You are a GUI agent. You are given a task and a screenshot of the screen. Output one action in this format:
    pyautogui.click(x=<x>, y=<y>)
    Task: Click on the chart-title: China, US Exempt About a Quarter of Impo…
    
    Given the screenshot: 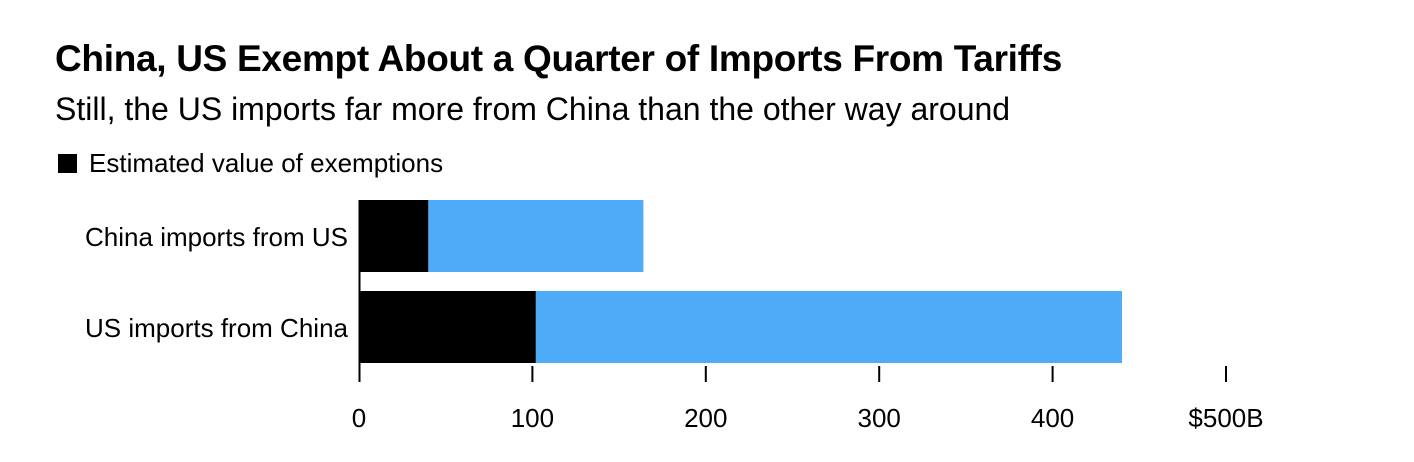 What is the action you would take?
    pyautogui.click(x=558, y=58)
    